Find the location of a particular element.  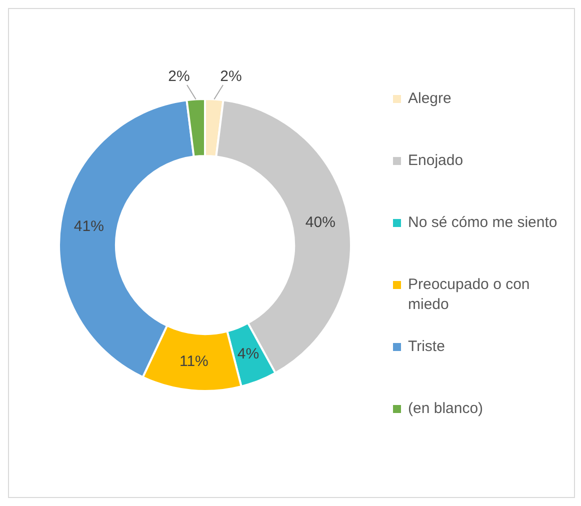

legend-label: Alegre is located at coordinates (430, 99).